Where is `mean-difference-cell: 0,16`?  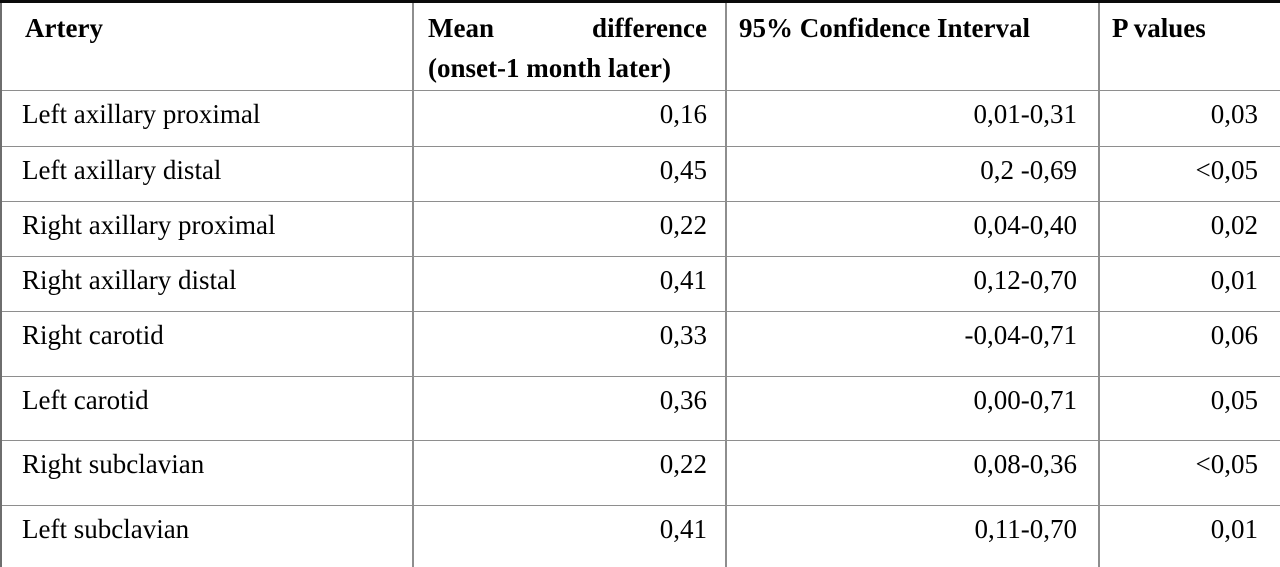
mean-difference-cell: 0,16 is located at coordinates (570, 118).